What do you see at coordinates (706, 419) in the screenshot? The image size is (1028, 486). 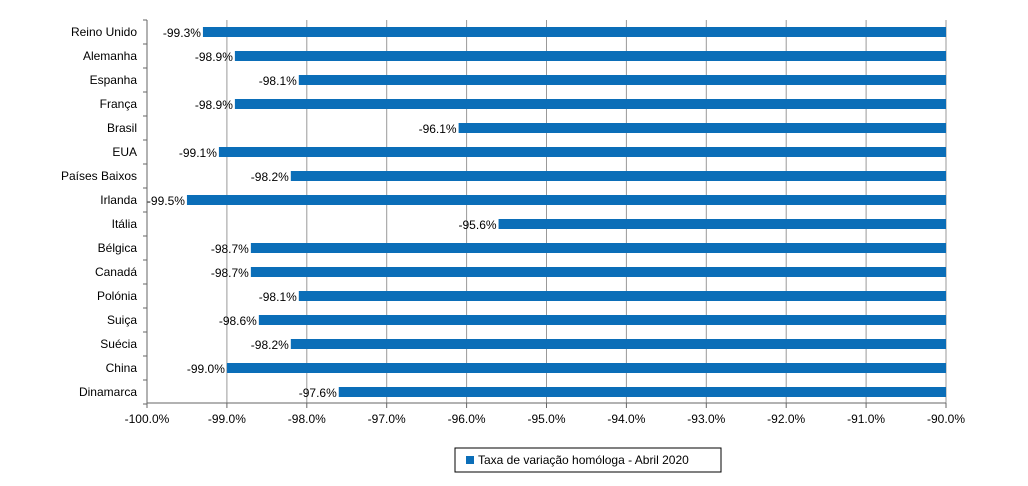 I see `x-tick-label: -93.0%` at bounding box center [706, 419].